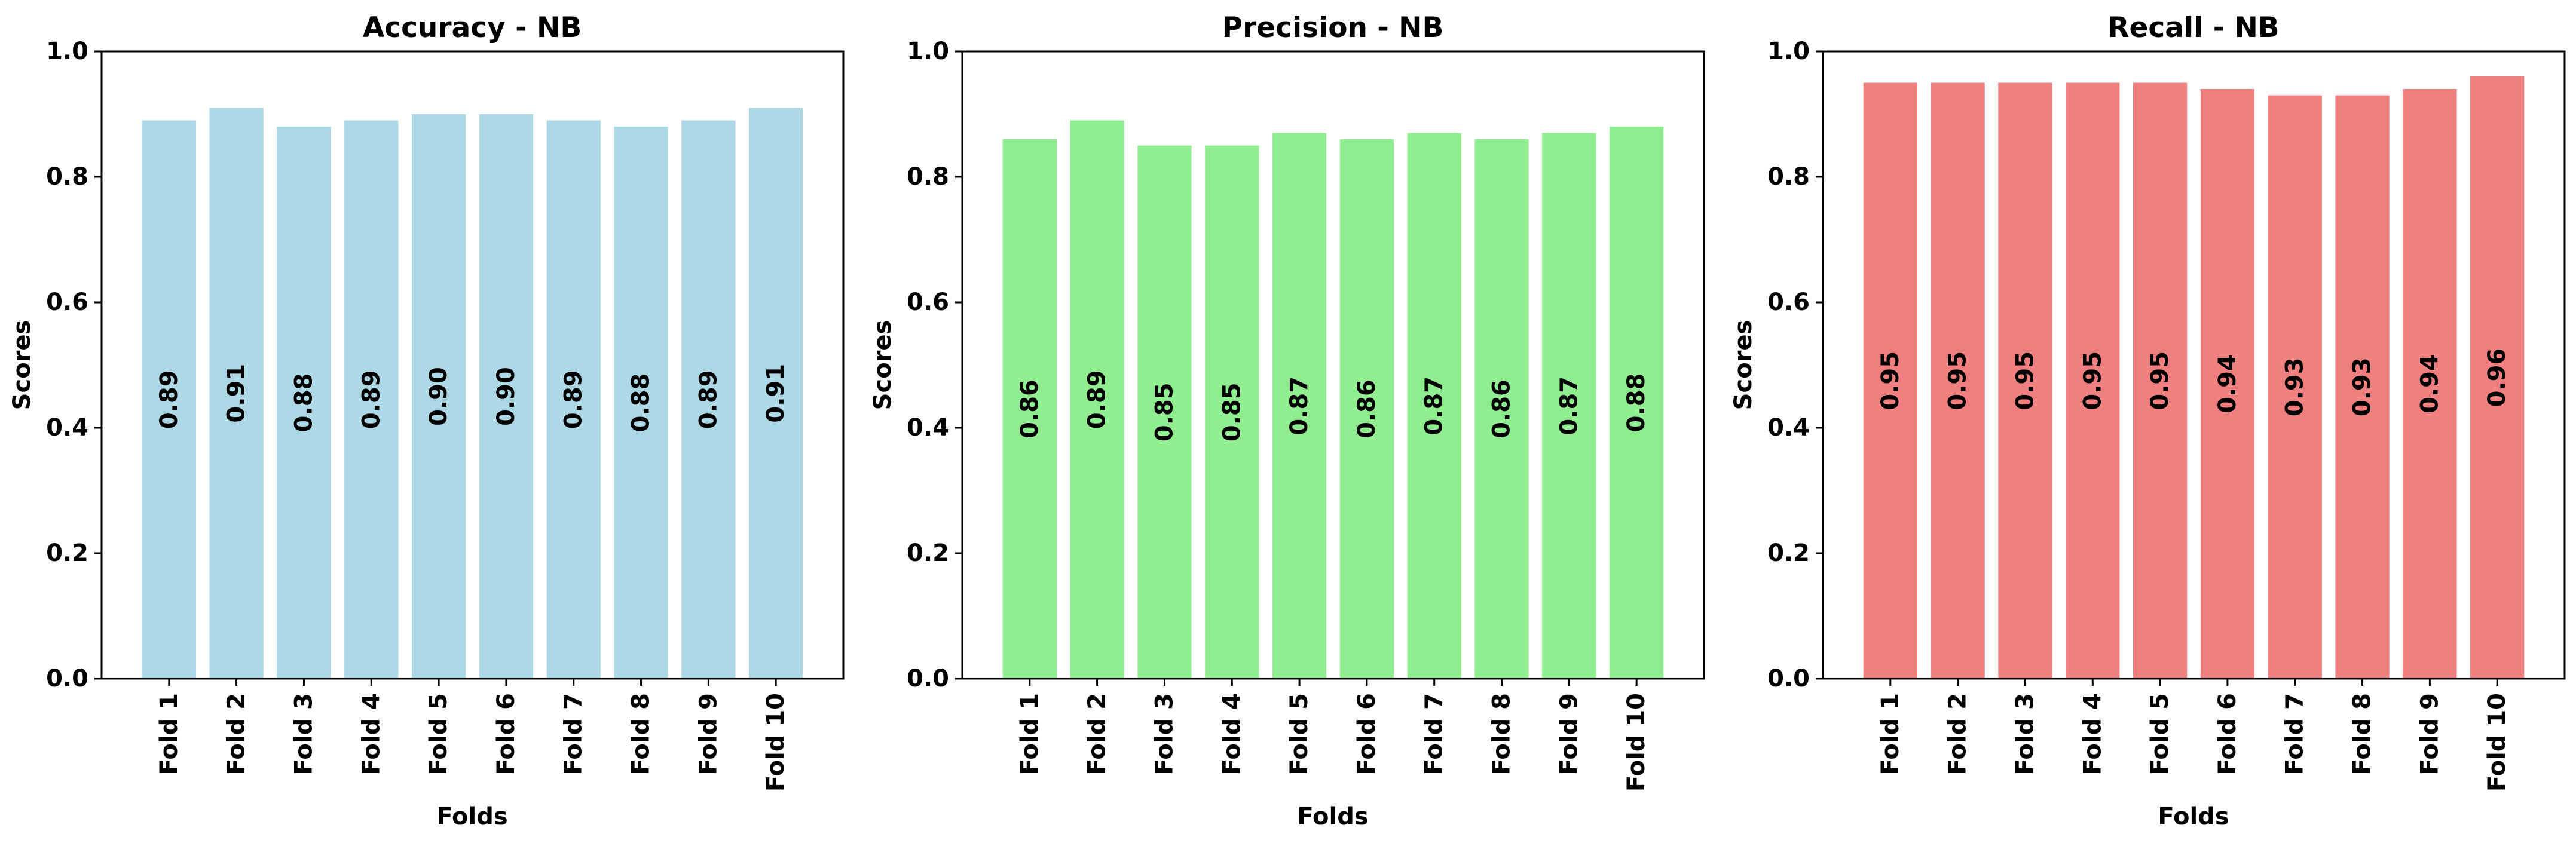 The height and width of the screenshot is (843, 2576). I want to click on chart-title: Recall - NB, so click(2193, 27).